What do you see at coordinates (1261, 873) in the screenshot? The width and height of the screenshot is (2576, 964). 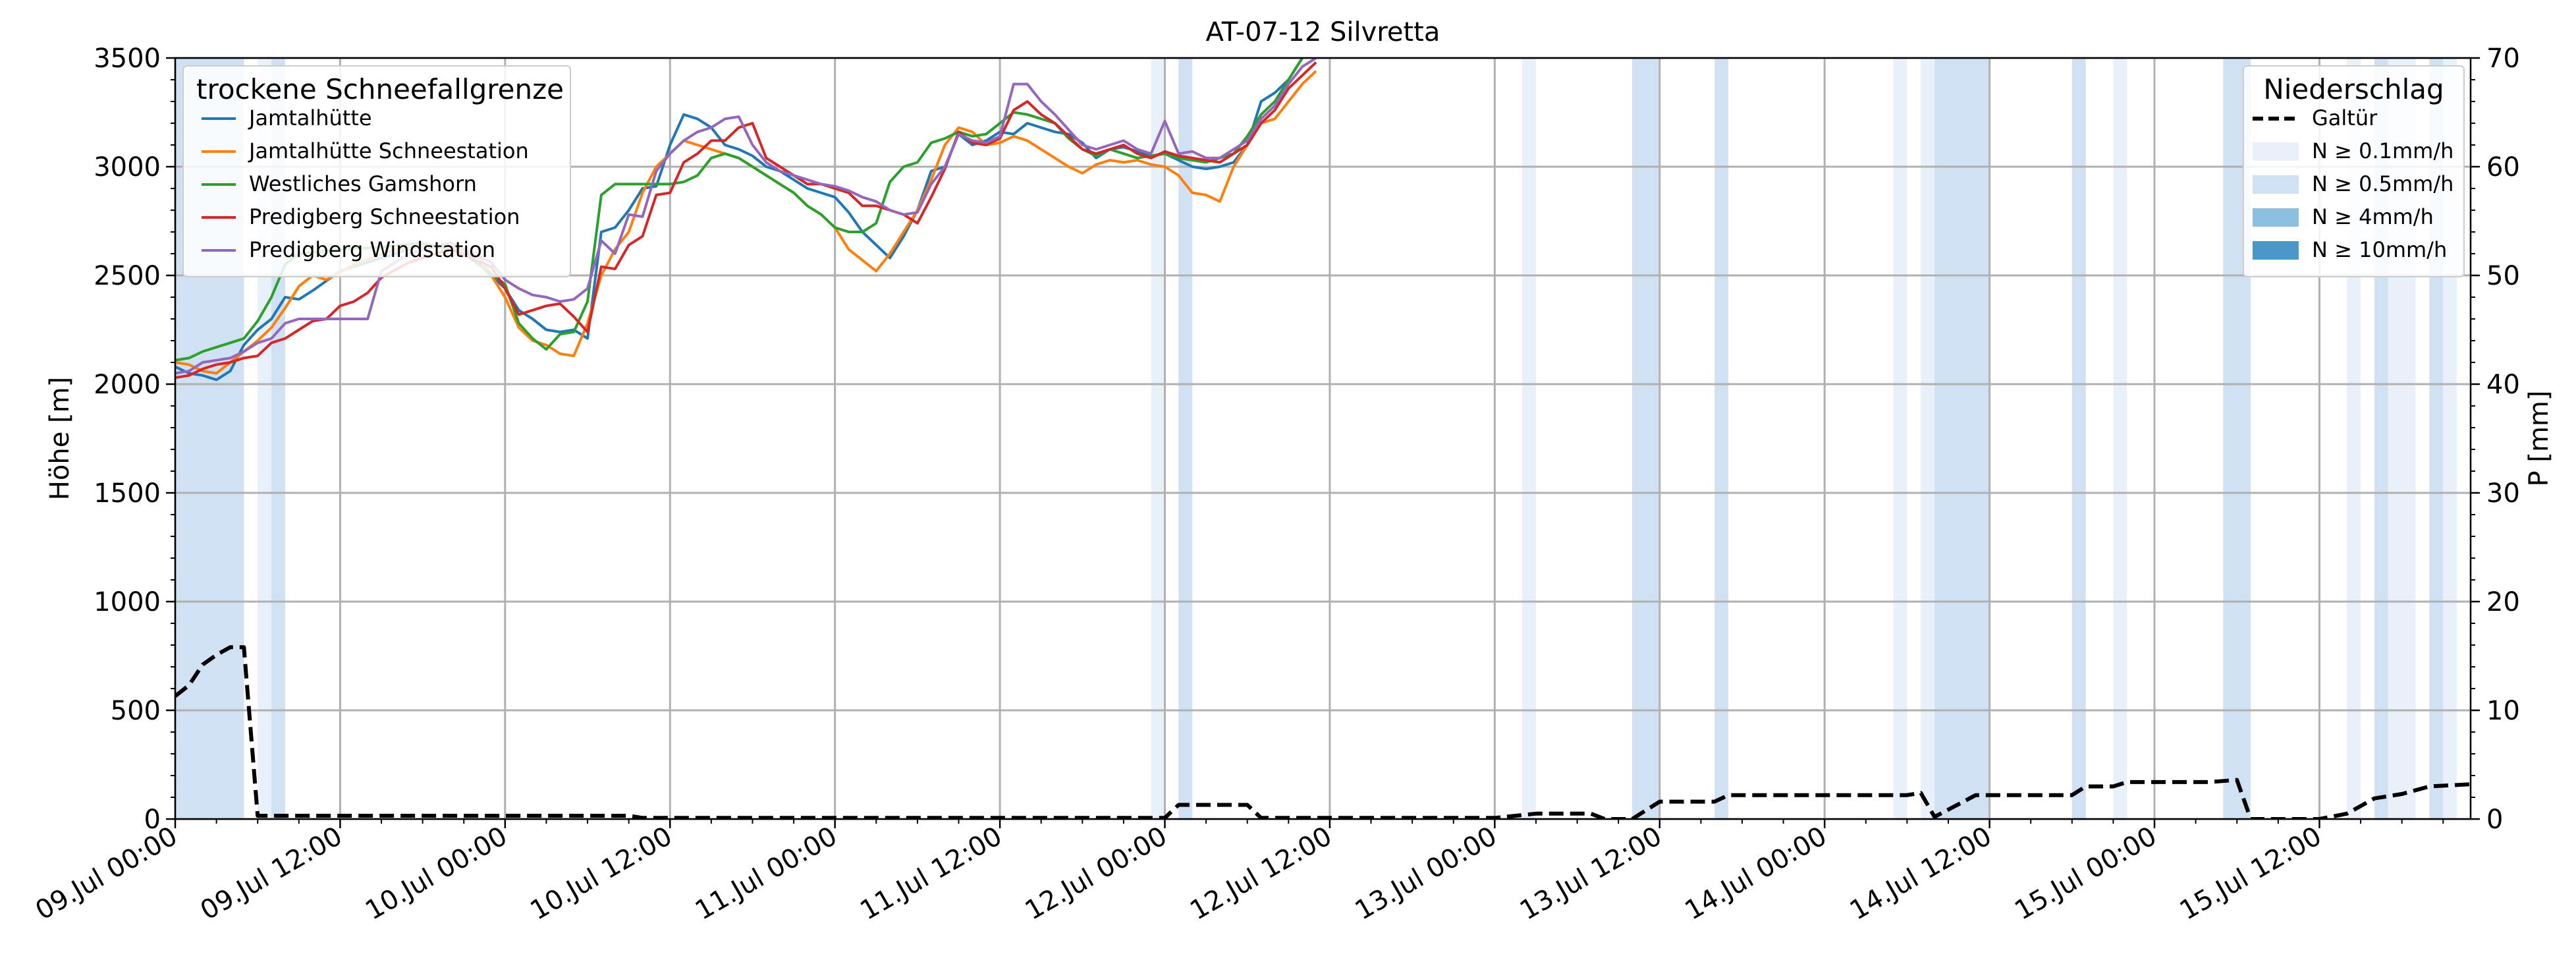 I see `x-tick-label: 12.Jul 12:00` at bounding box center [1261, 873].